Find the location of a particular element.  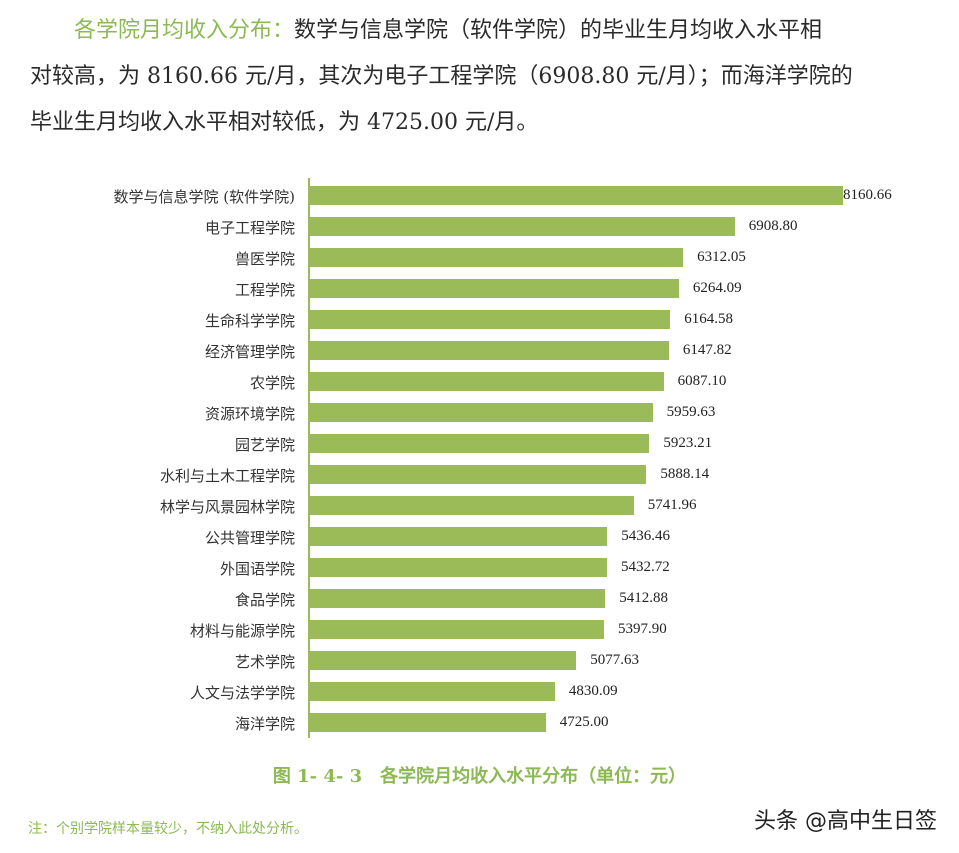

category-label: 公共管理学院 is located at coordinates (249, 538).